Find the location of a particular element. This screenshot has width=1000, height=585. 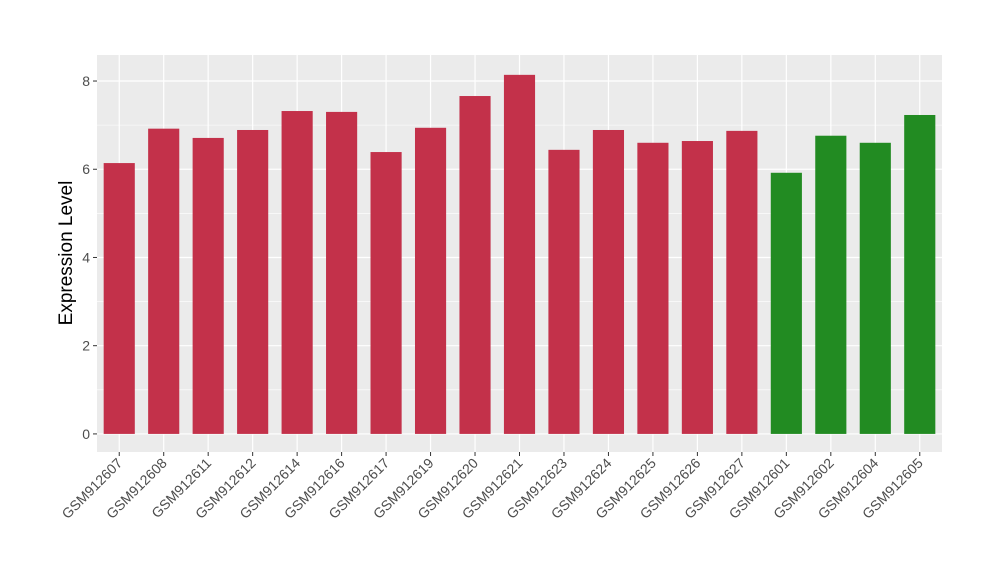

bar-GSM912601 is located at coordinates (786, 303).